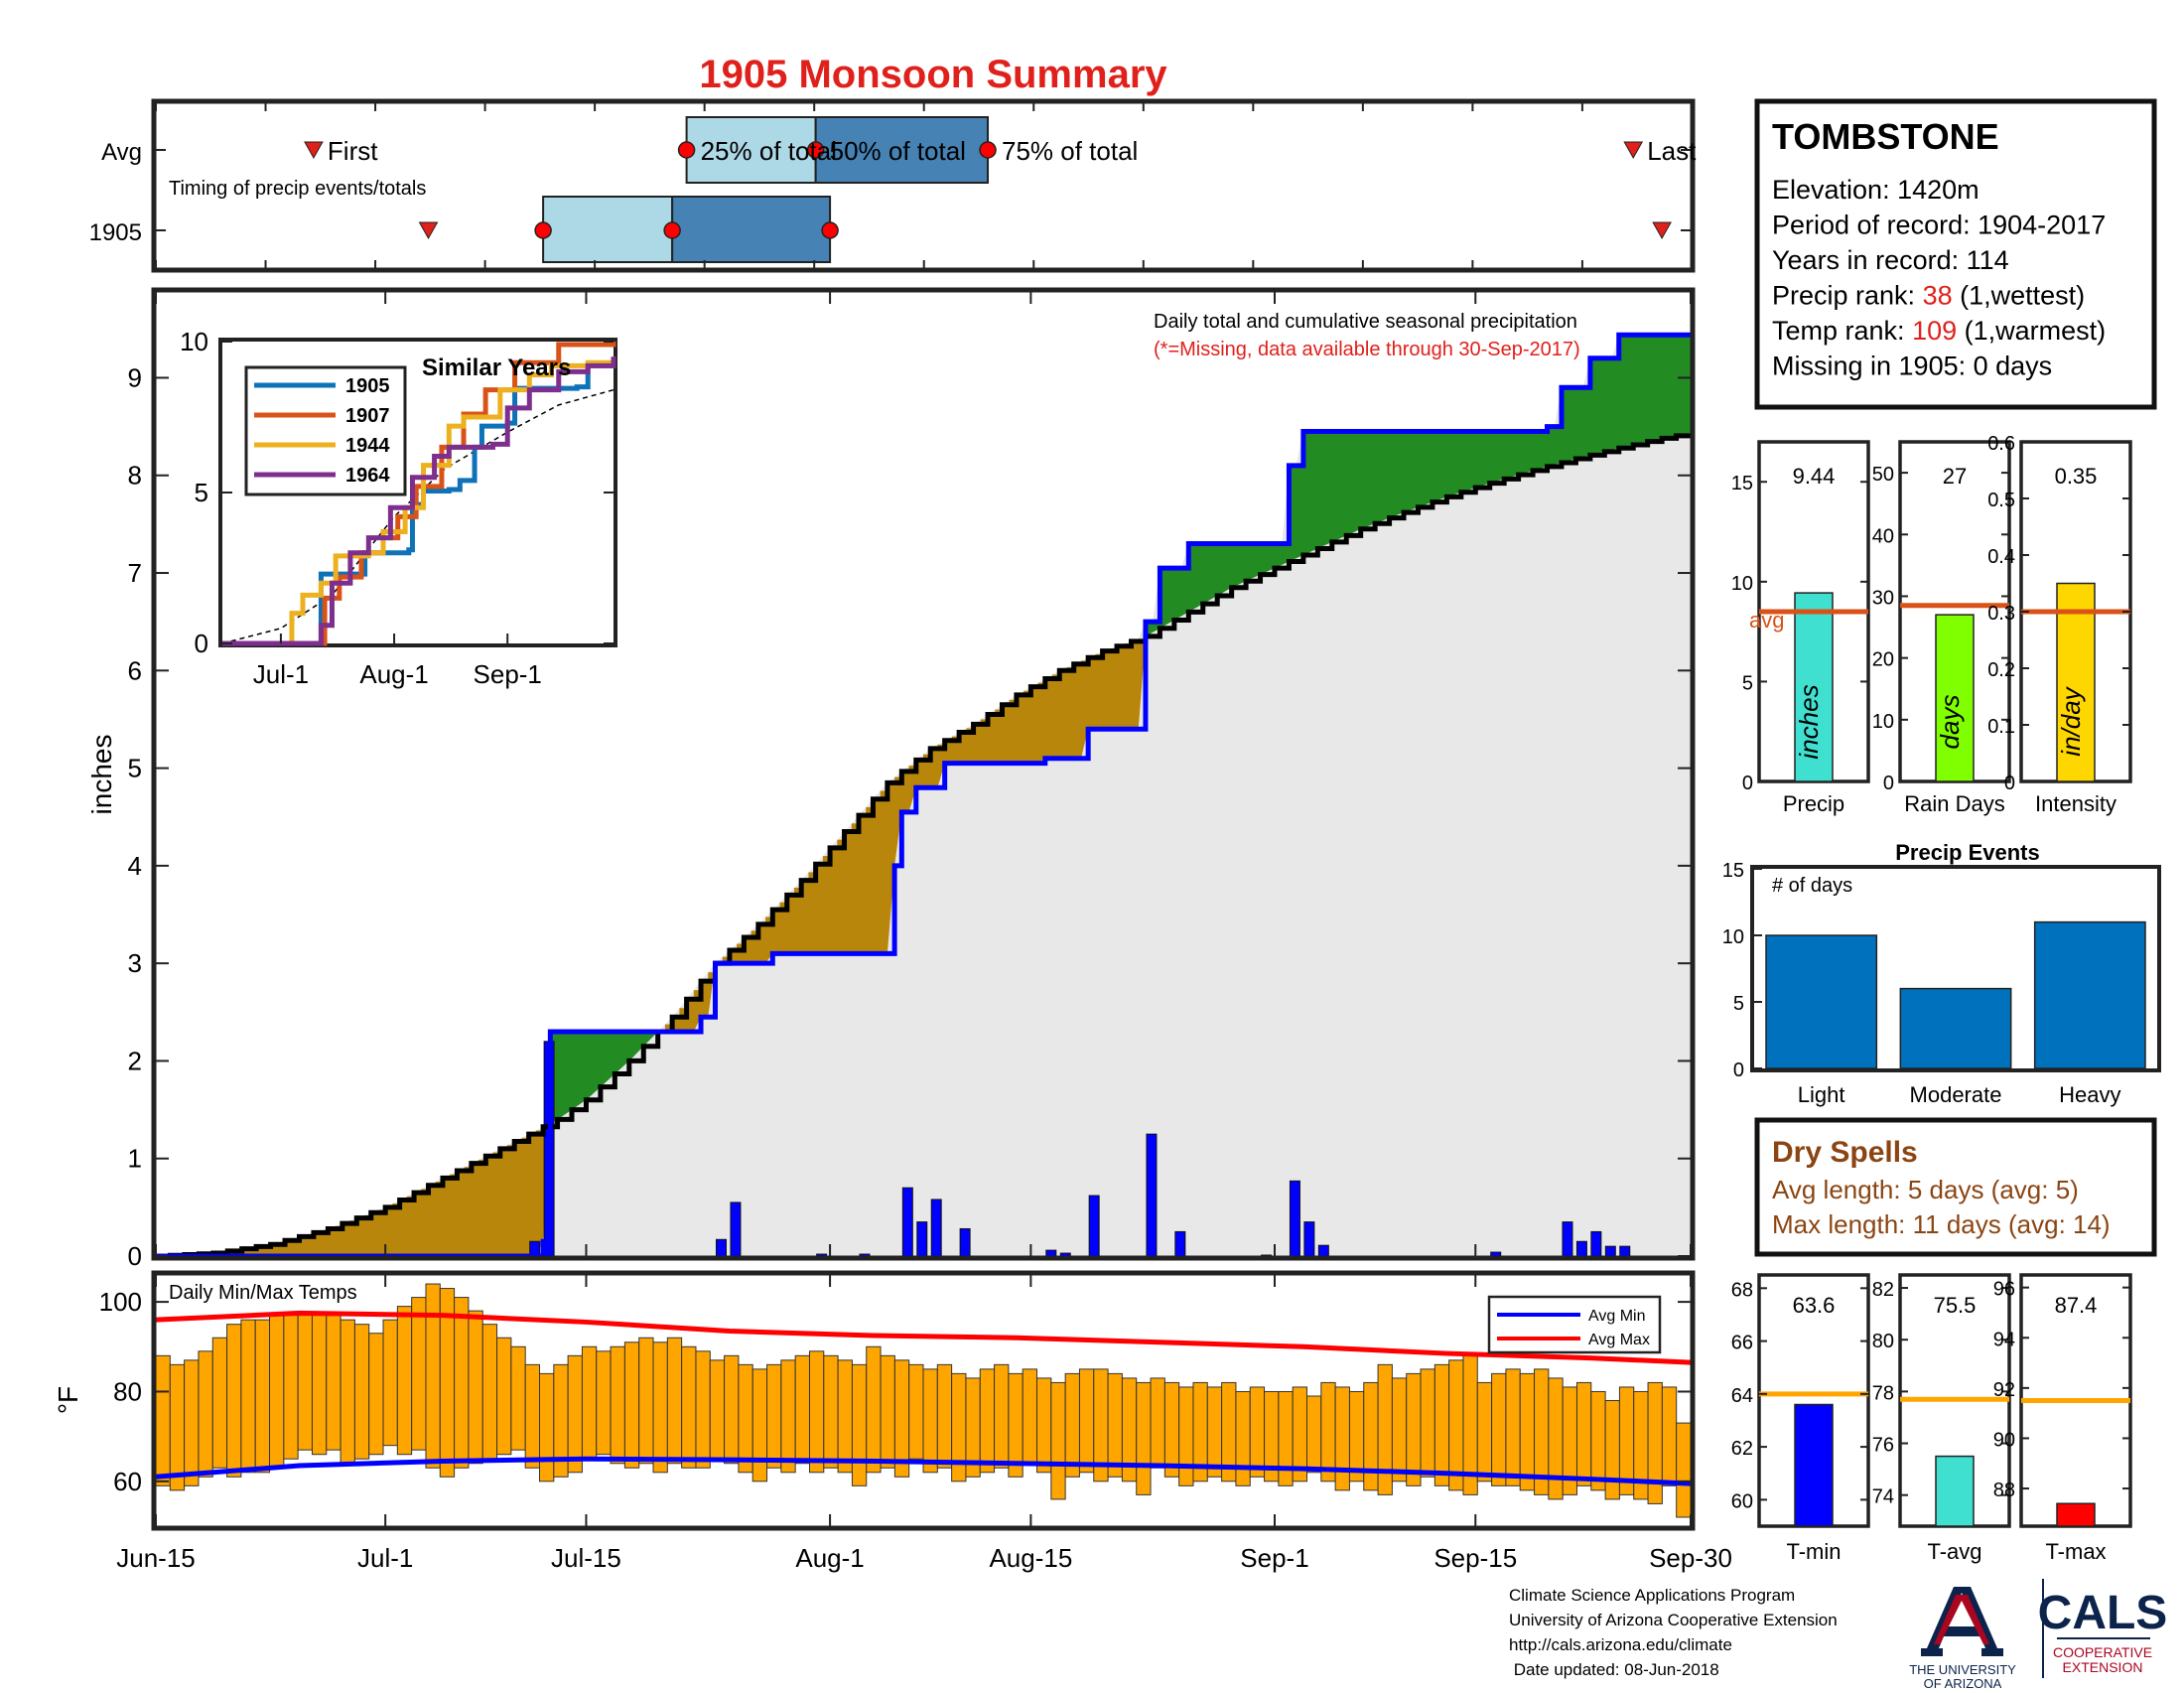  What do you see at coordinates (2004, 1390) in the screenshot?
I see `panel-tick-label: 92` at bounding box center [2004, 1390].